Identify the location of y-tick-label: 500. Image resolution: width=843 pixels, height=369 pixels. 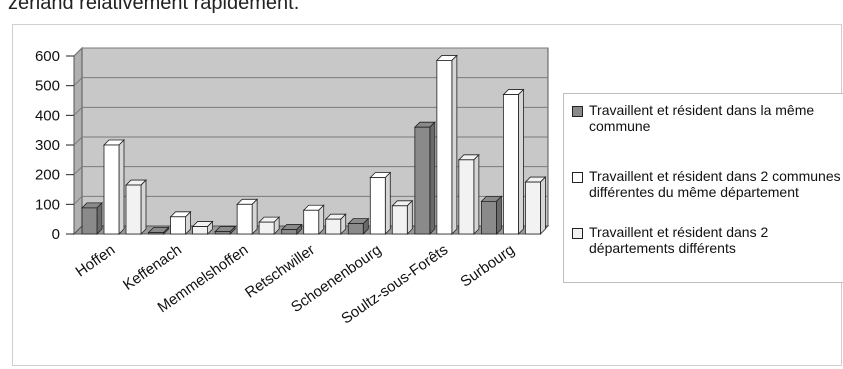
(47, 86).